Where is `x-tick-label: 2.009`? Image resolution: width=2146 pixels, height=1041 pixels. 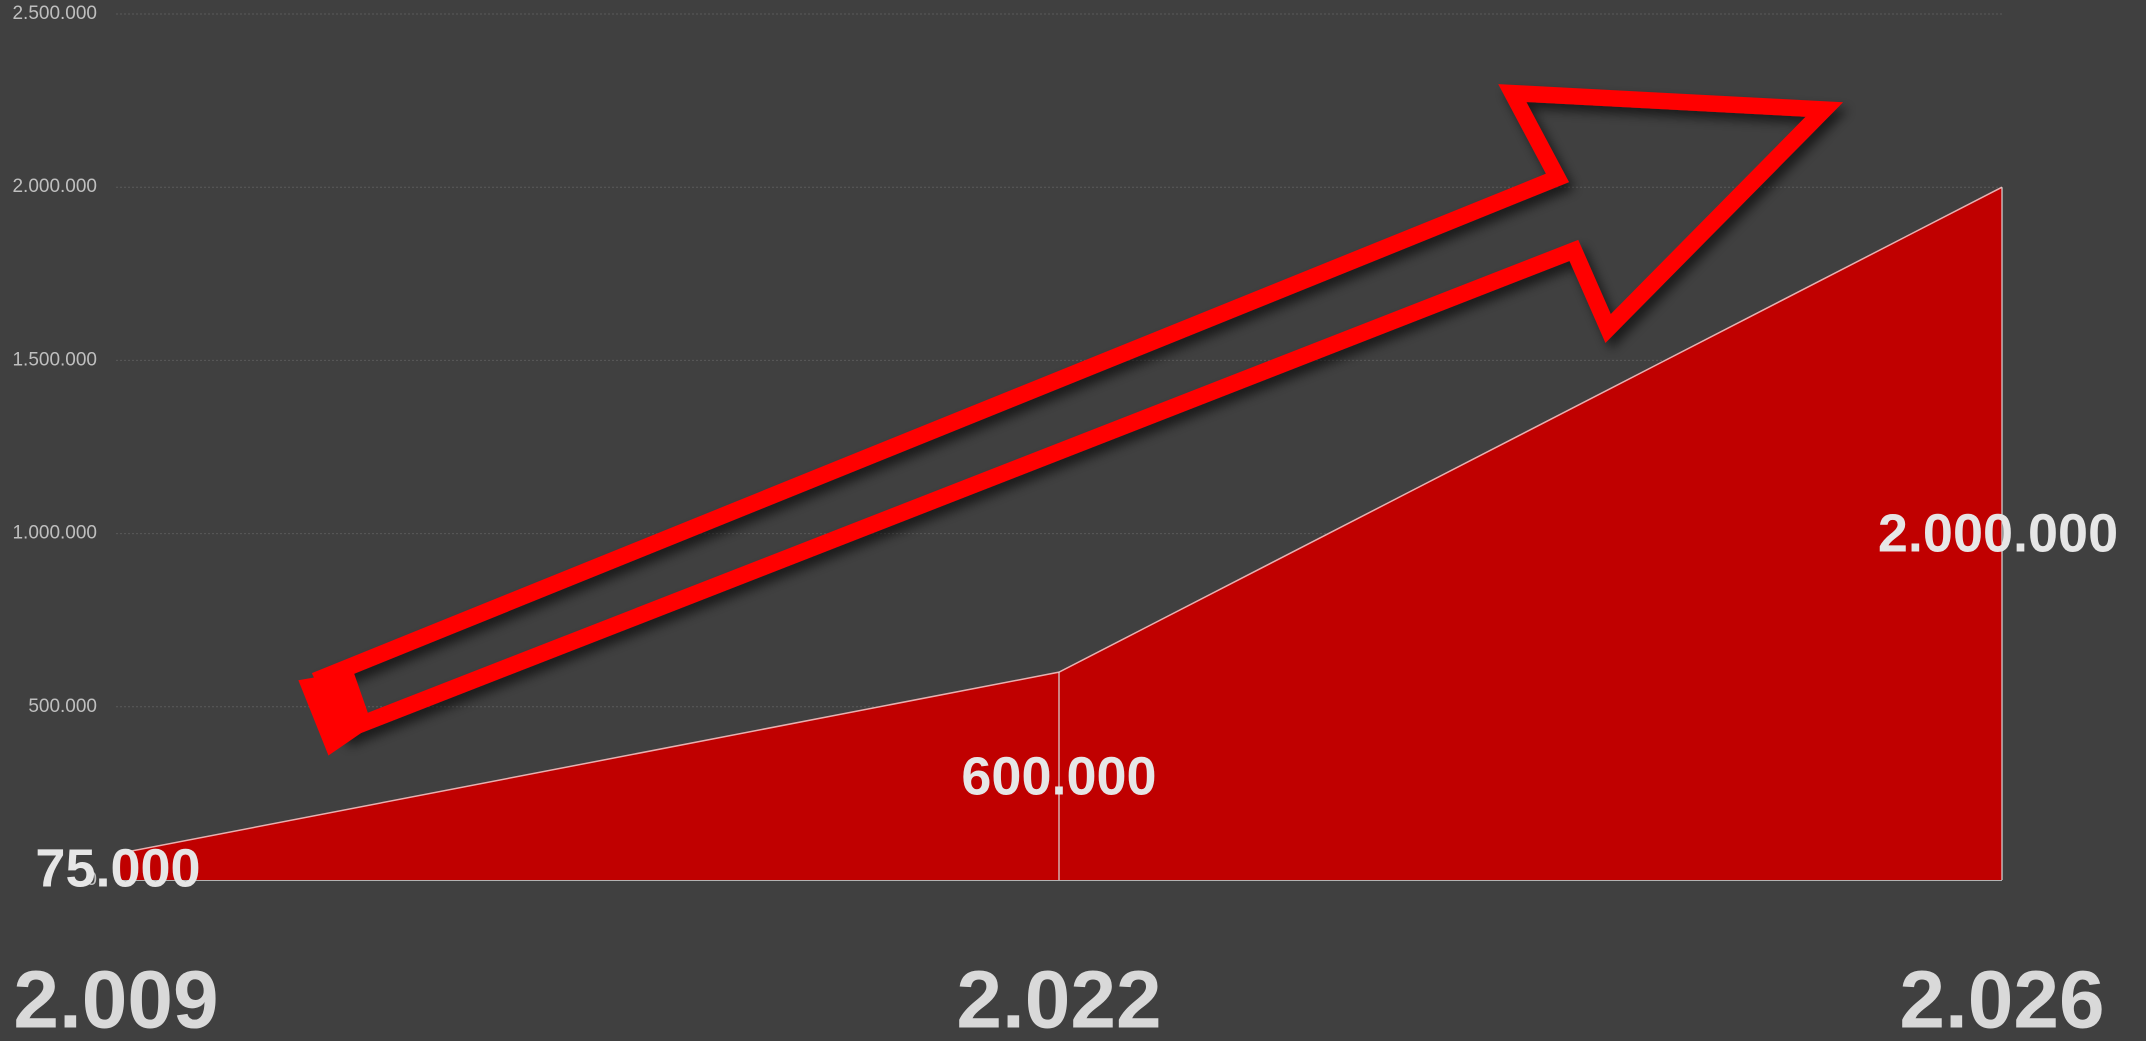
x-tick-label: 2.009 is located at coordinates (115, 998).